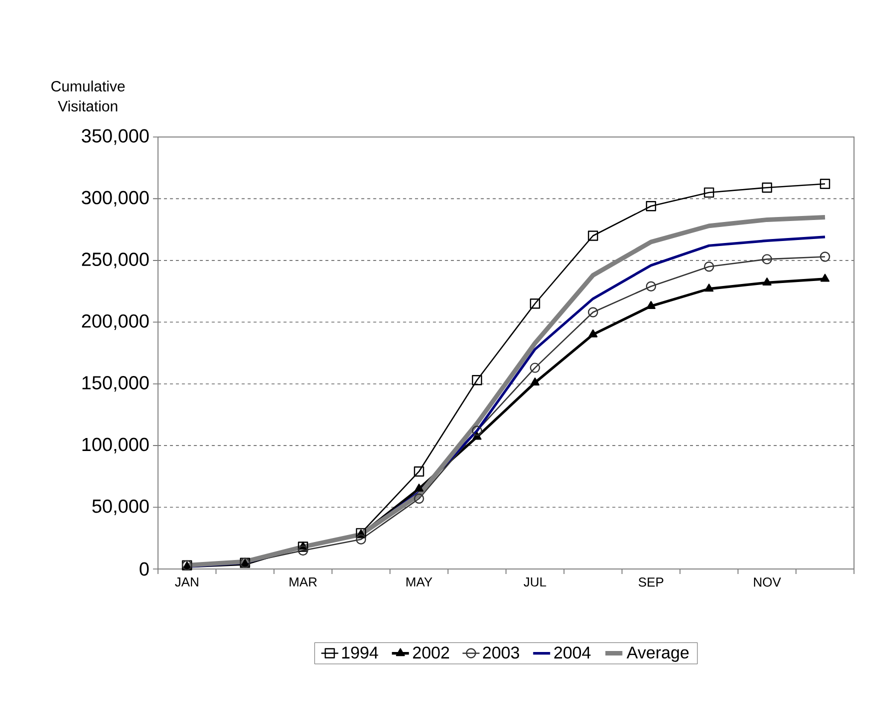 Image resolution: width=880 pixels, height=704 pixels. Describe the element at coordinates (651, 582) in the screenshot. I see `x-tick-label: SEP` at that location.